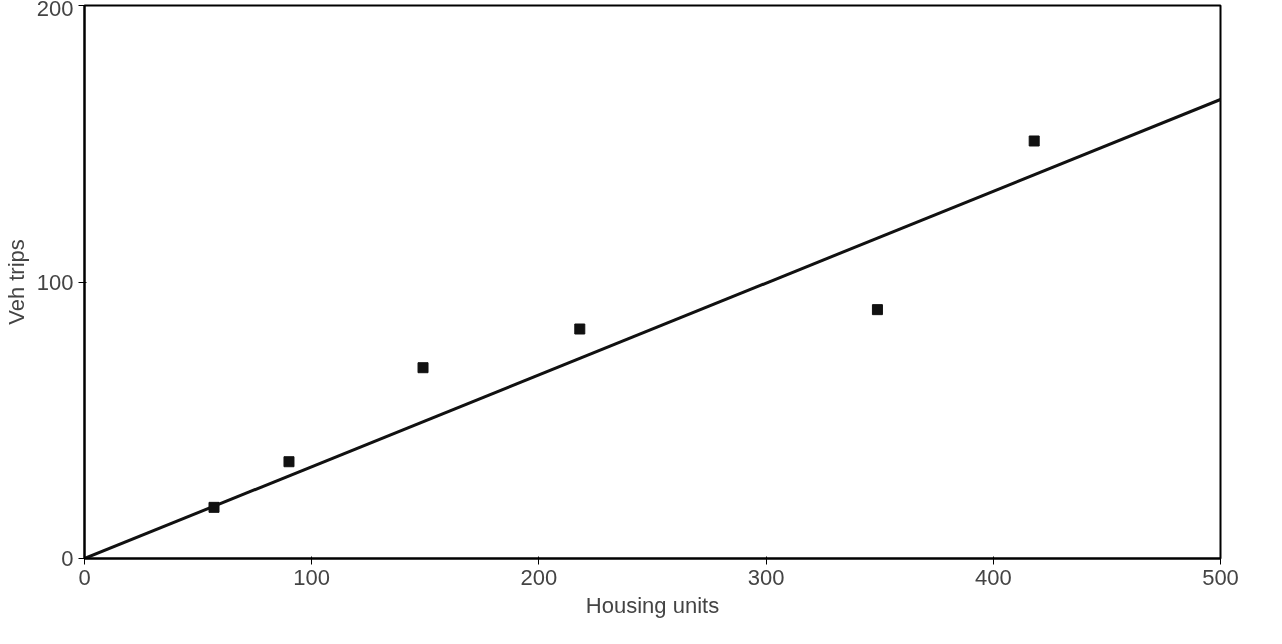 This screenshot has height=644, width=1282. I want to click on x-tick-label: 200, so click(539, 577).